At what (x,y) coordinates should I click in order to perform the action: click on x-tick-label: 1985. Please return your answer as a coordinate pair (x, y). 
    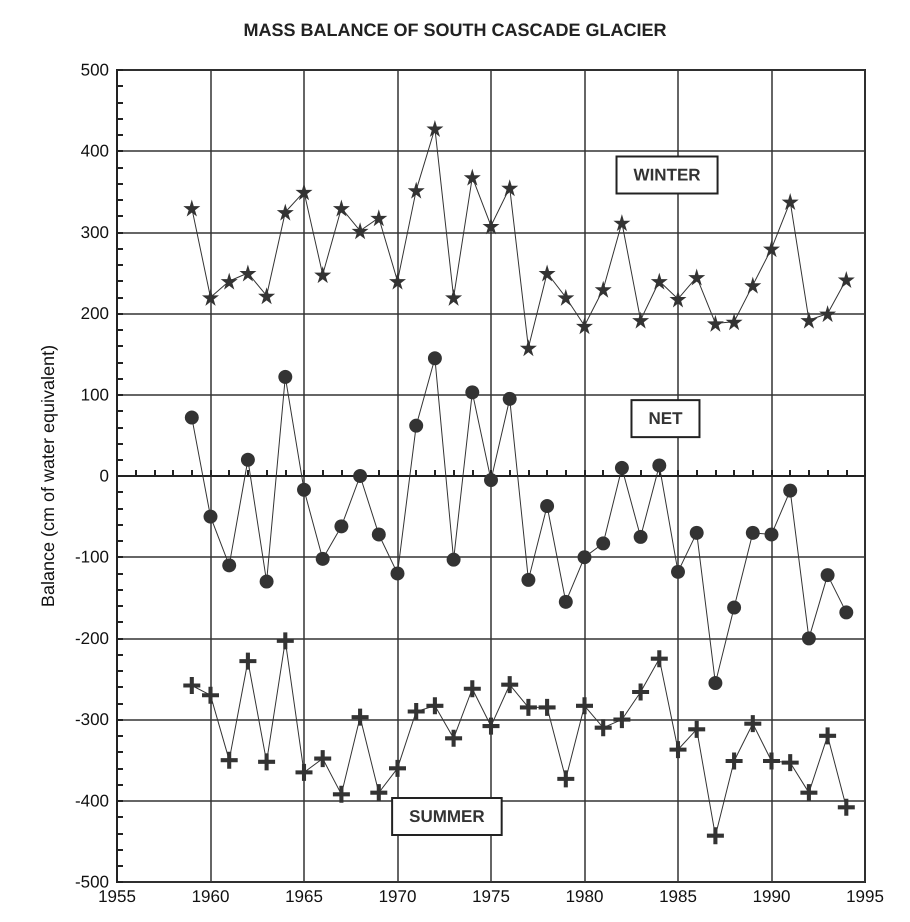
    Looking at the image, I should click on (678, 896).